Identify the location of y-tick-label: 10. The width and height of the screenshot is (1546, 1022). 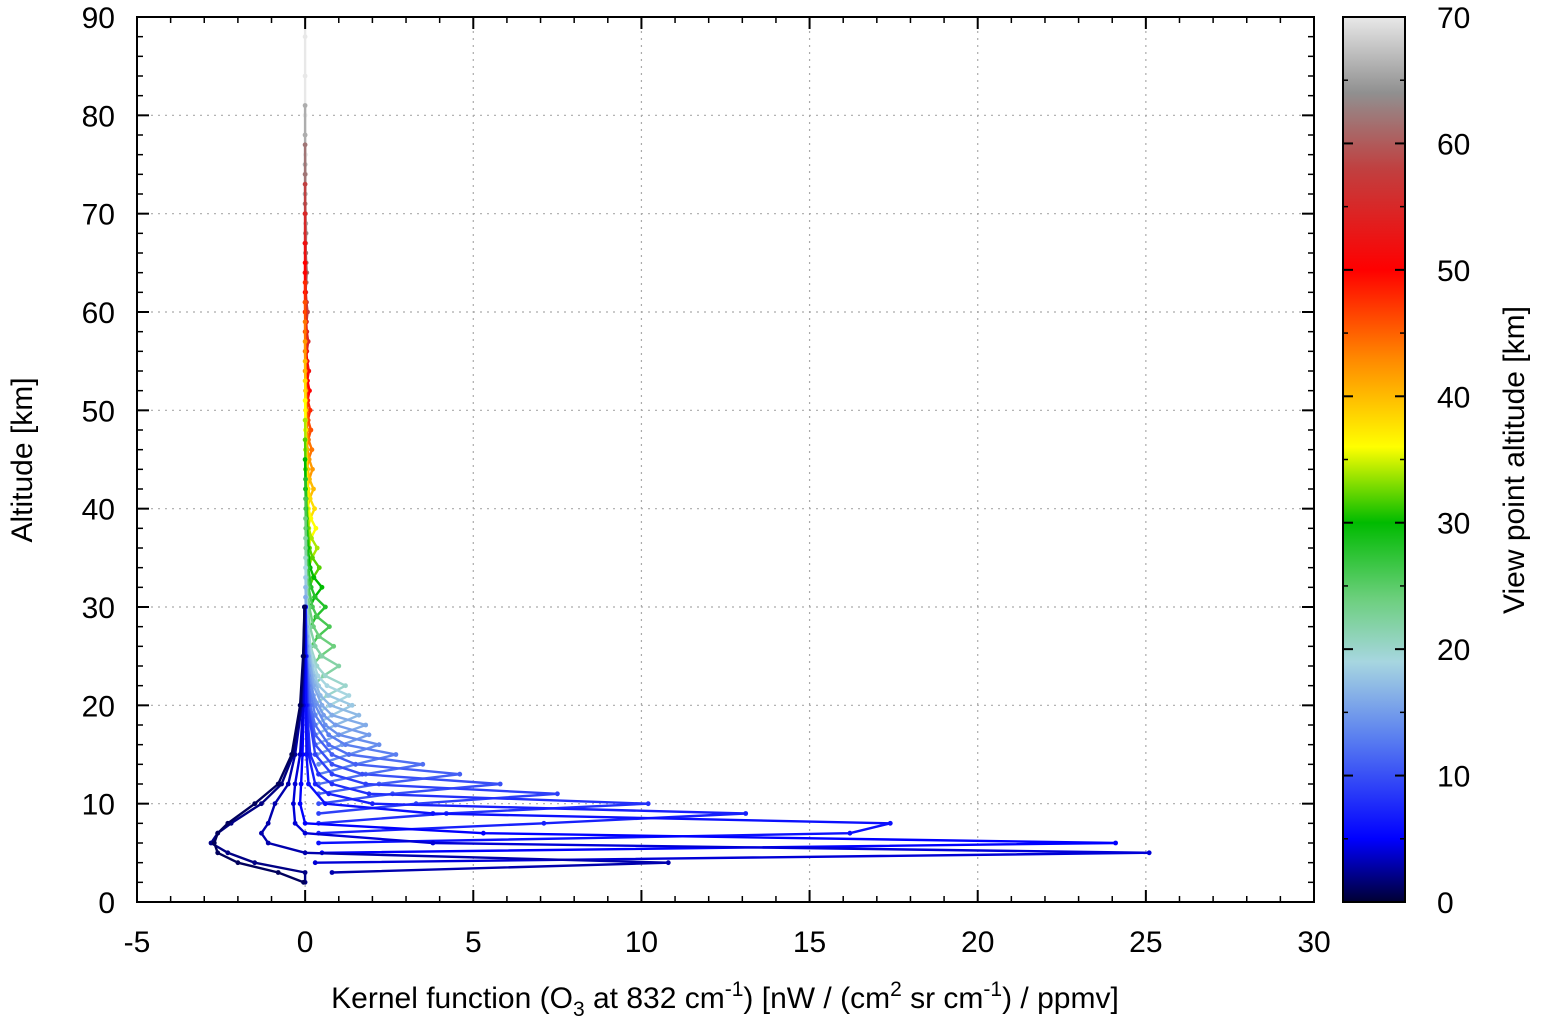
(98, 805).